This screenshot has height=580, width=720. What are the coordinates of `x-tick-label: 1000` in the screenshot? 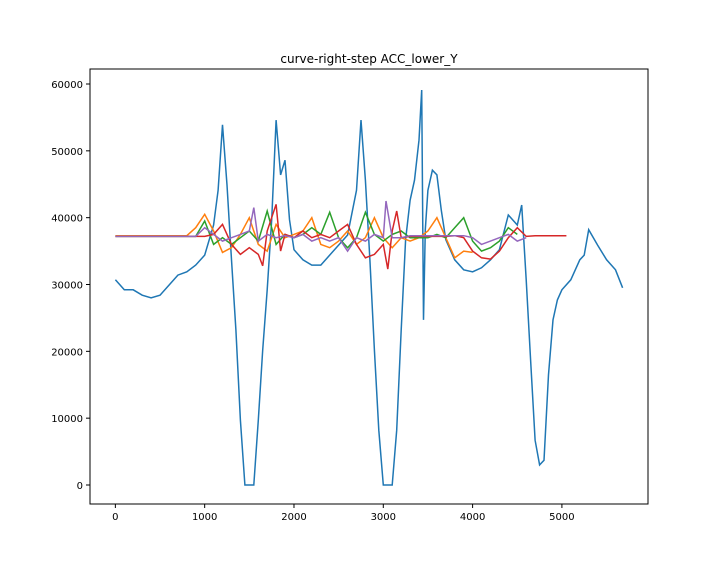 It's located at (204, 517).